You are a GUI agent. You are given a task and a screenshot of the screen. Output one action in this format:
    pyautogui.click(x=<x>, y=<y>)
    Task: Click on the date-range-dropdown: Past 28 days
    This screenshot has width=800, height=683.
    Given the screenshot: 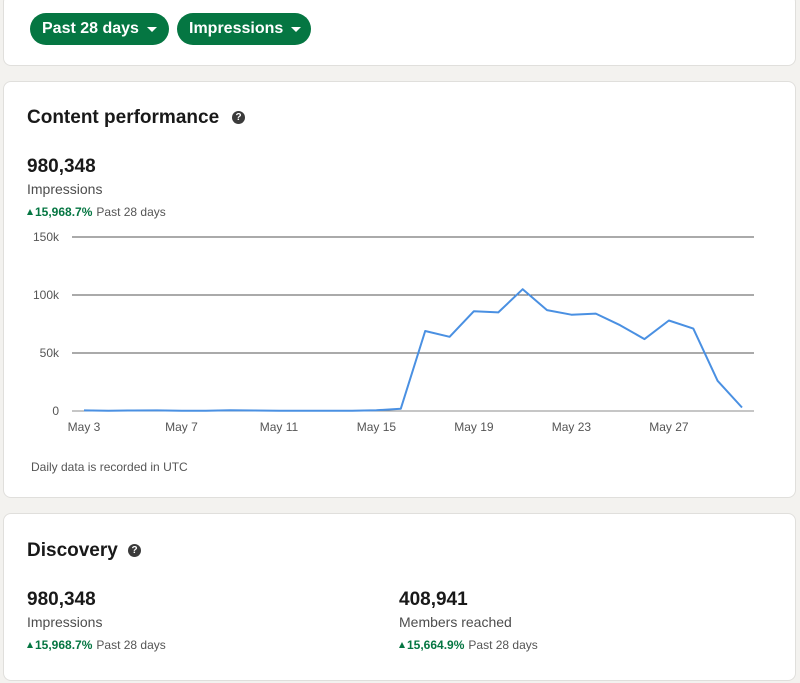 What is the action you would take?
    pyautogui.click(x=99, y=29)
    